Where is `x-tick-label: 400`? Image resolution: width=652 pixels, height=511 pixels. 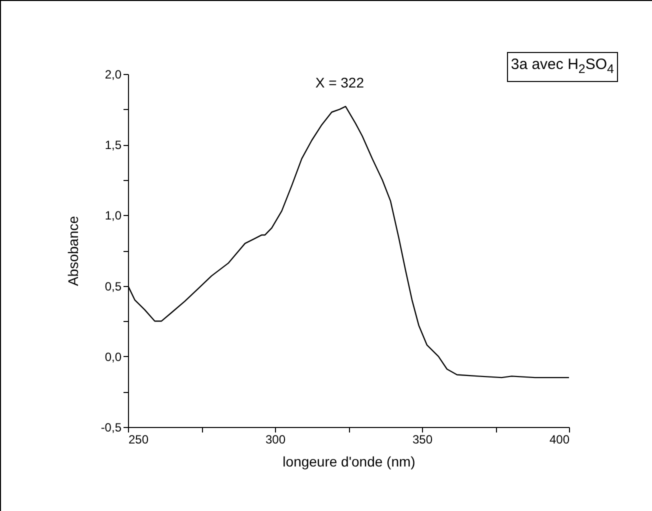
x-tick-label: 400 is located at coordinates (559, 439).